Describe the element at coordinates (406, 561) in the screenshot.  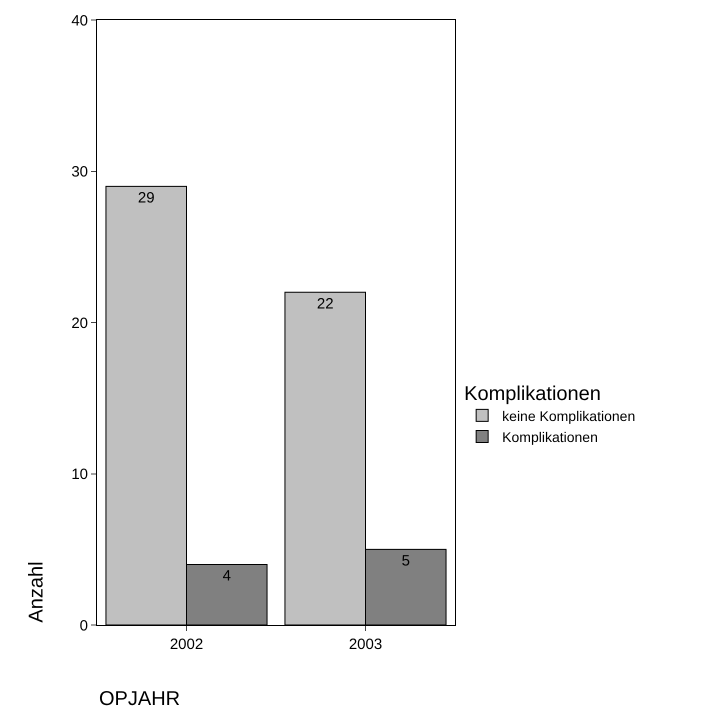
I see `data-label: 5` at that location.